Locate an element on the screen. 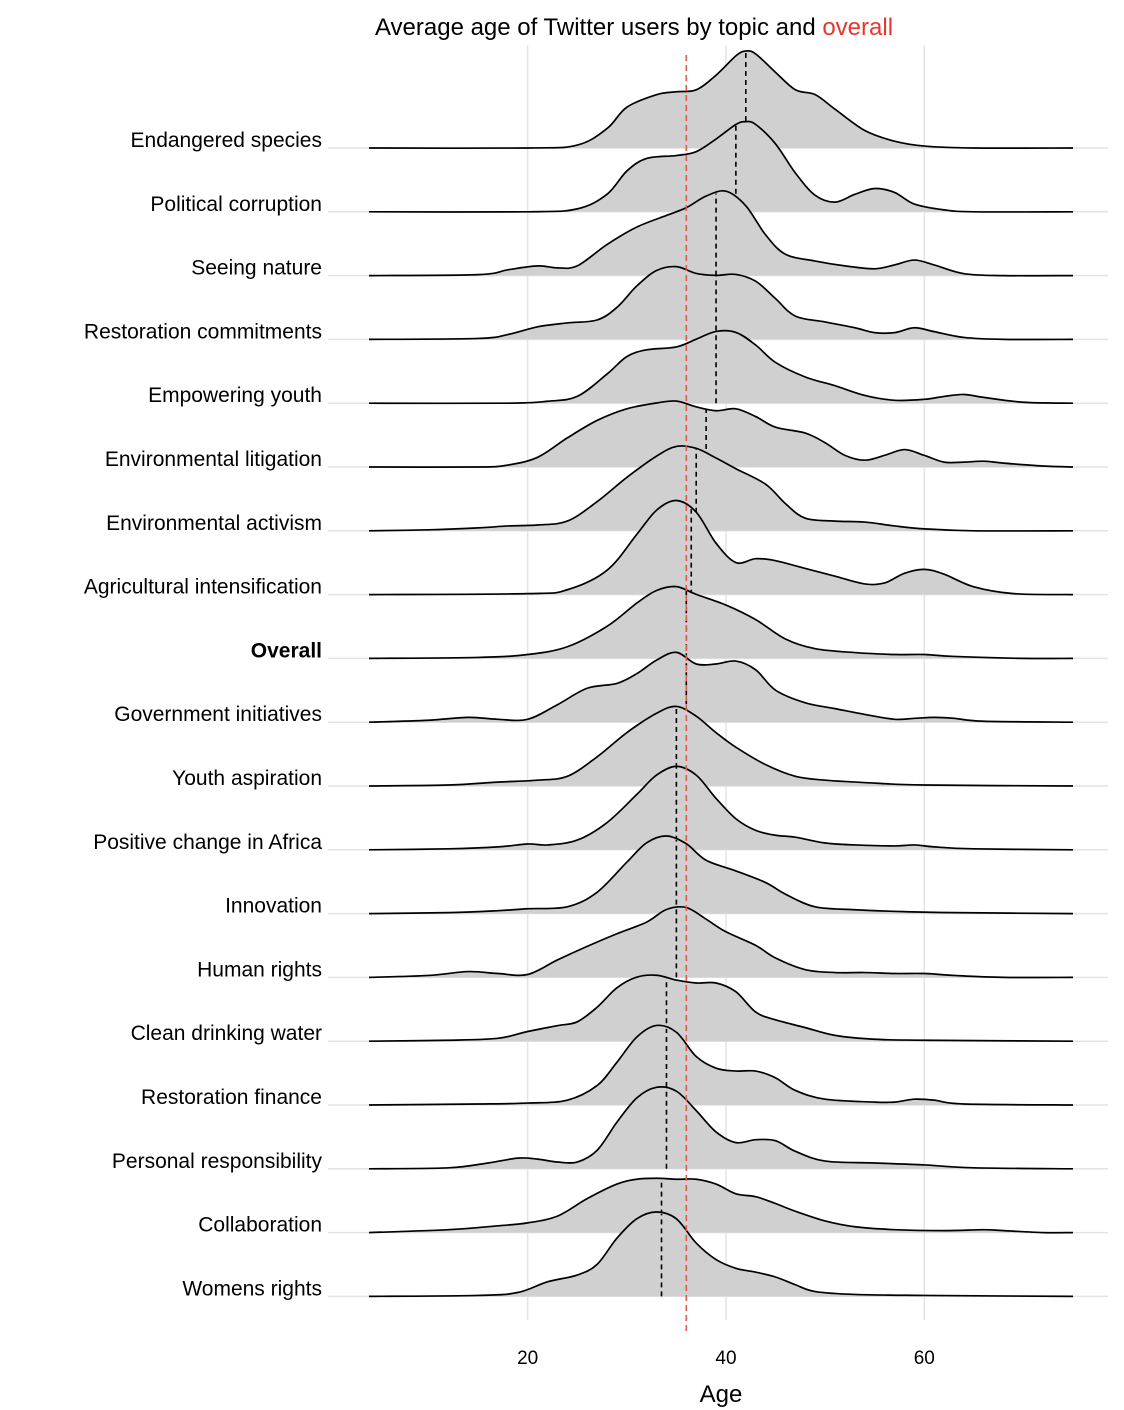 This screenshot has width=1124, height=1410. ridge-innovation is located at coordinates (721, 875).